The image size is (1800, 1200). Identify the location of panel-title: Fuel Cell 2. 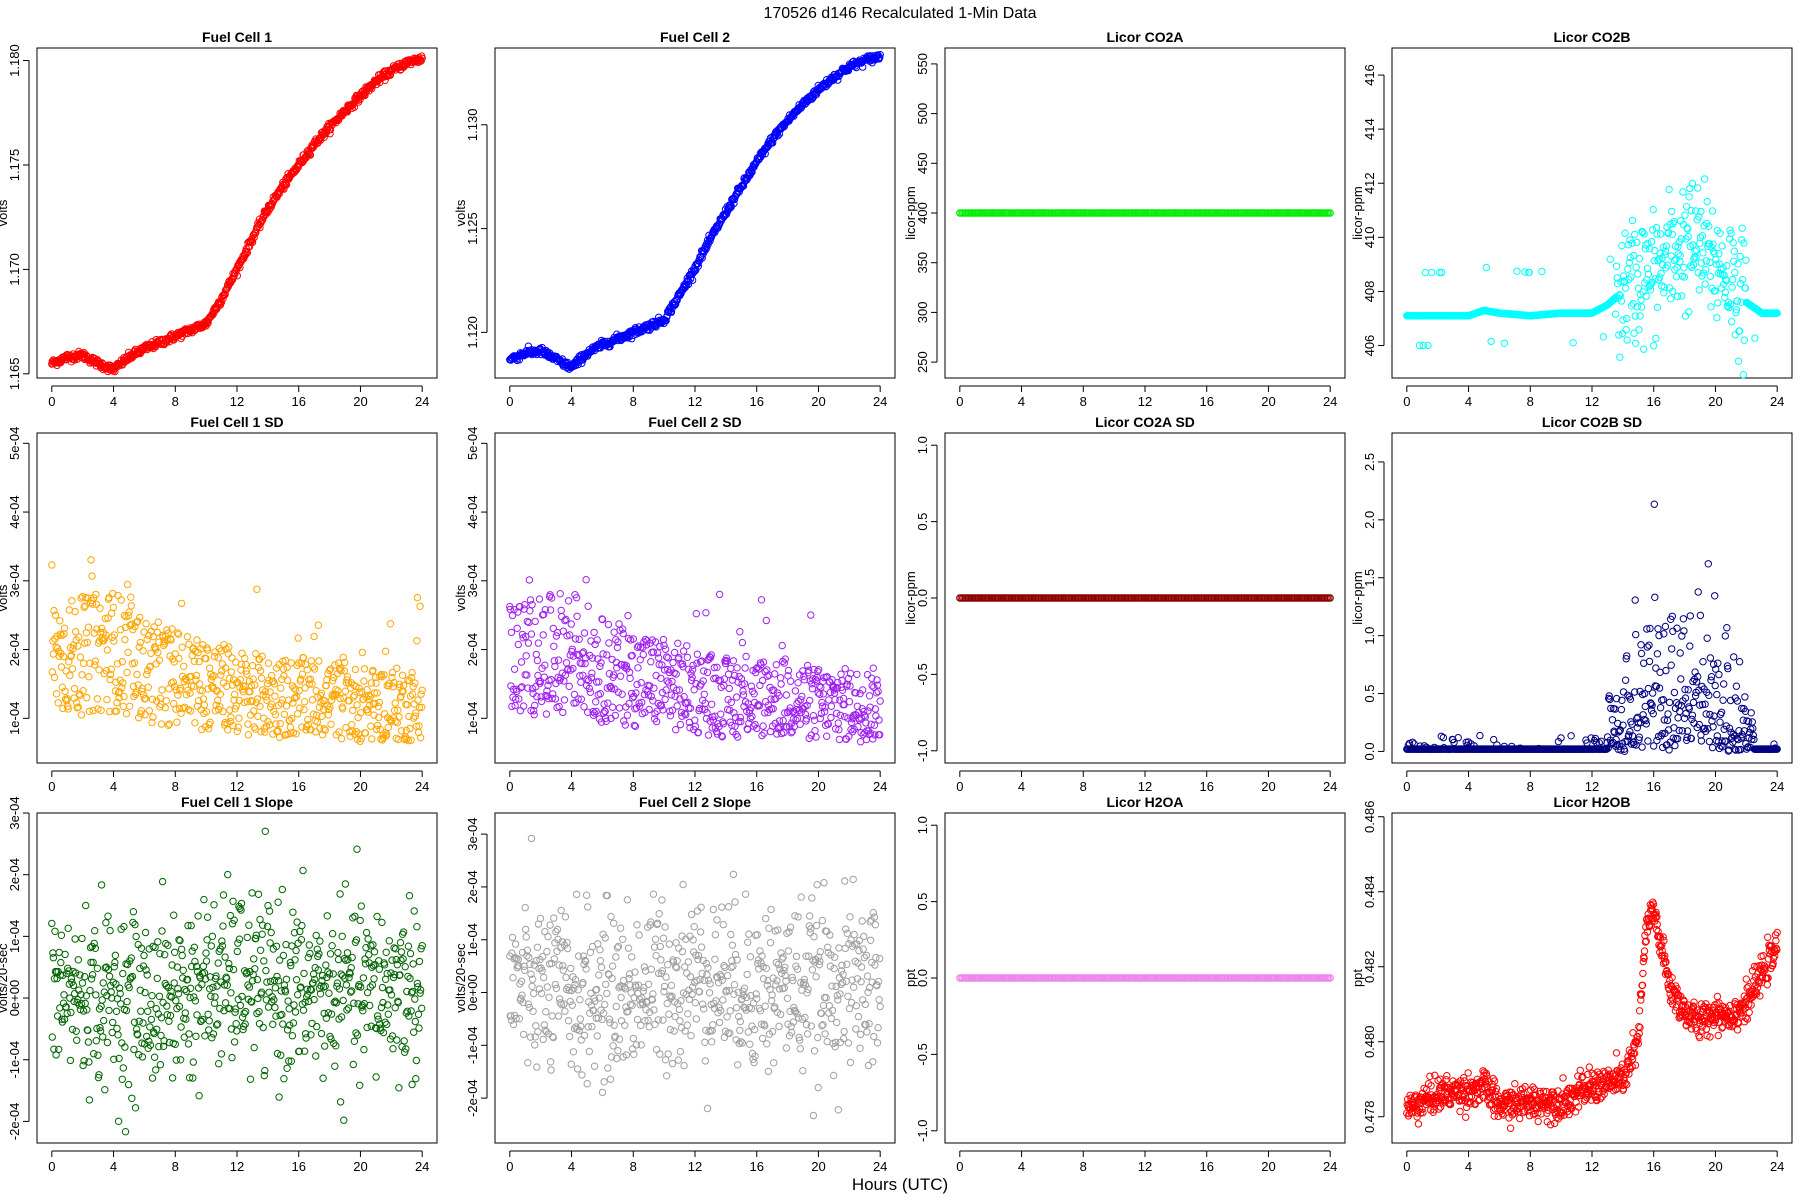
(695, 37).